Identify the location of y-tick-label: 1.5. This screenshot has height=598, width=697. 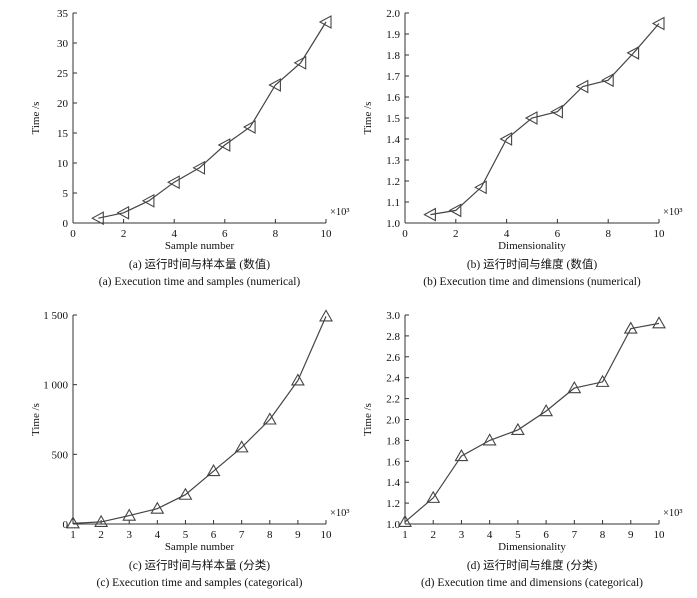
(393, 119).